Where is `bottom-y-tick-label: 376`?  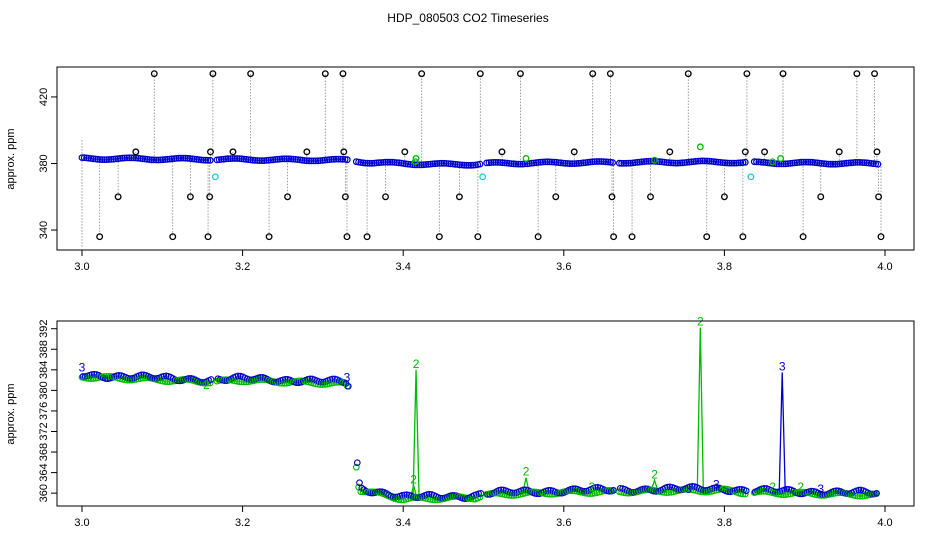
bottom-y-tick-label: 376 is located at coordinates (44, 411).